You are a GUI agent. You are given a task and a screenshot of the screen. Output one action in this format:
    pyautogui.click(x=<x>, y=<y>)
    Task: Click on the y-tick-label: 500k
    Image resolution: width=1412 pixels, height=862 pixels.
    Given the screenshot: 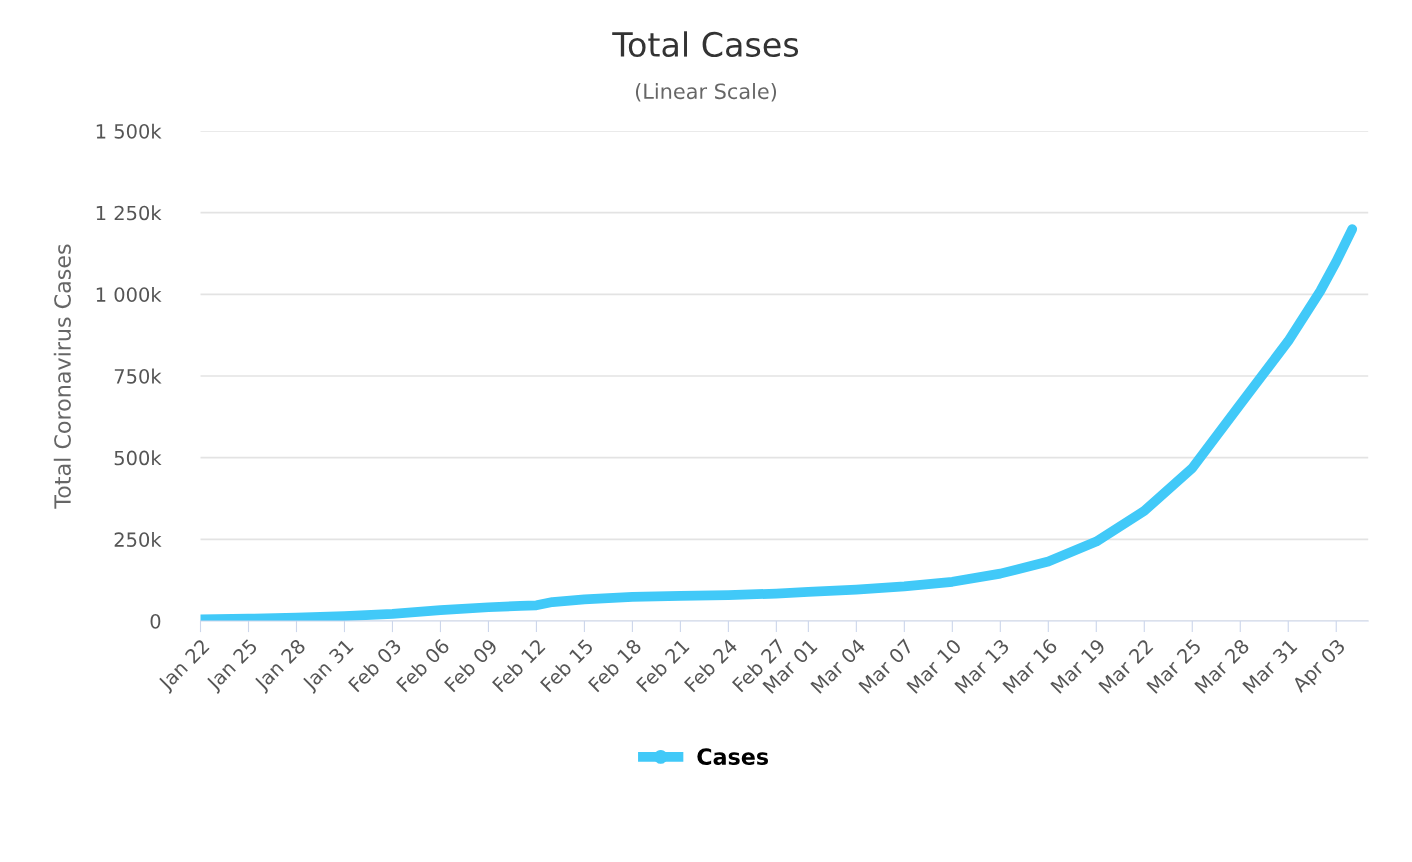 What is the action you would take?
    pyautogui.click(x=138, y=458)
    